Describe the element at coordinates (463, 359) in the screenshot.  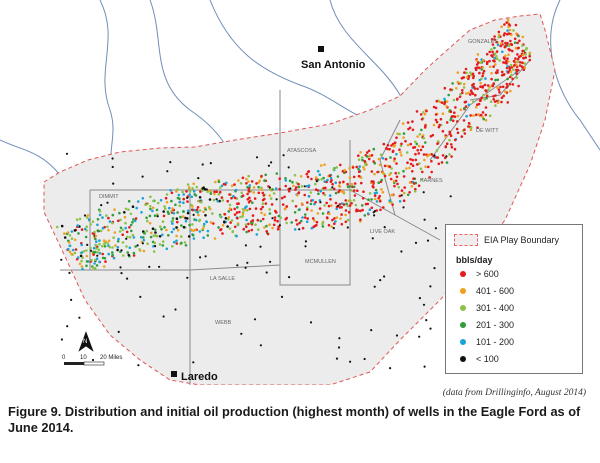
I see `legend-dot` at that location.